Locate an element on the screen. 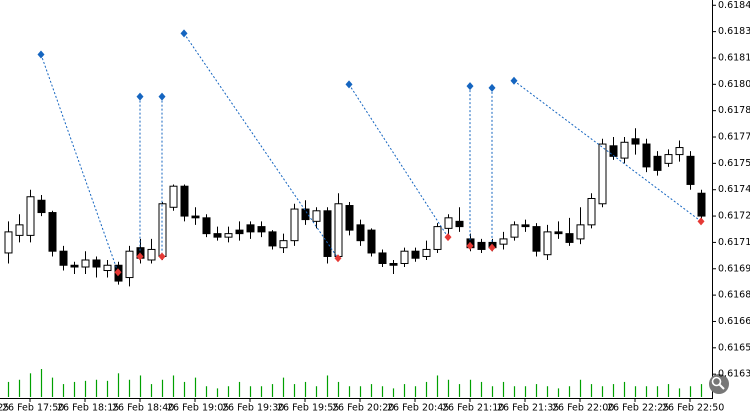 This screenshot has height=413, width=750. x-tick-label: 26 Feb 18:15 is located at coordinates (88, 408).